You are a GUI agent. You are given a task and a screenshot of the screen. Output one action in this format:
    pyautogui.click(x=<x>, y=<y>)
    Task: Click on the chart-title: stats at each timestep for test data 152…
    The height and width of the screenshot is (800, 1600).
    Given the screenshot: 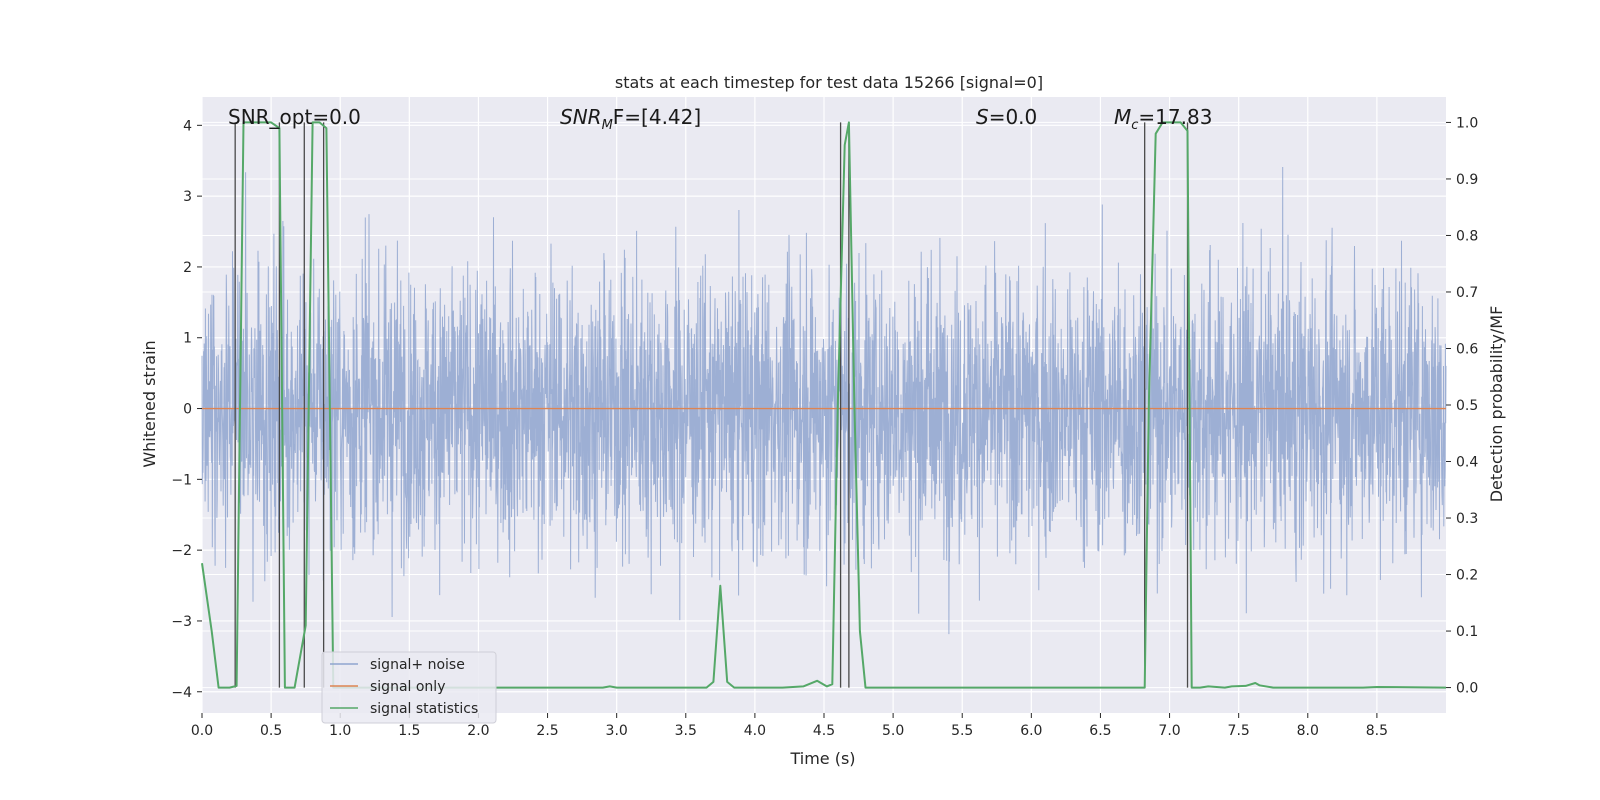 What is the action you would take?
    pyautogui.click(x=829, y=82)
    